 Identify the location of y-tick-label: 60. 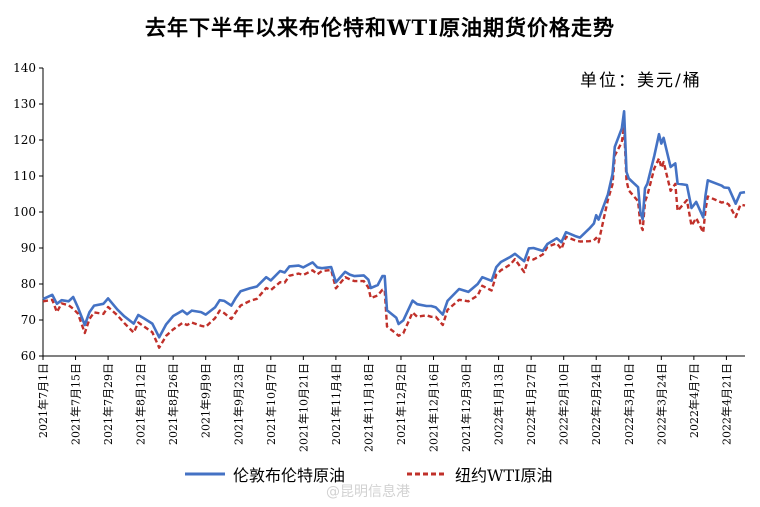
(28, 356).